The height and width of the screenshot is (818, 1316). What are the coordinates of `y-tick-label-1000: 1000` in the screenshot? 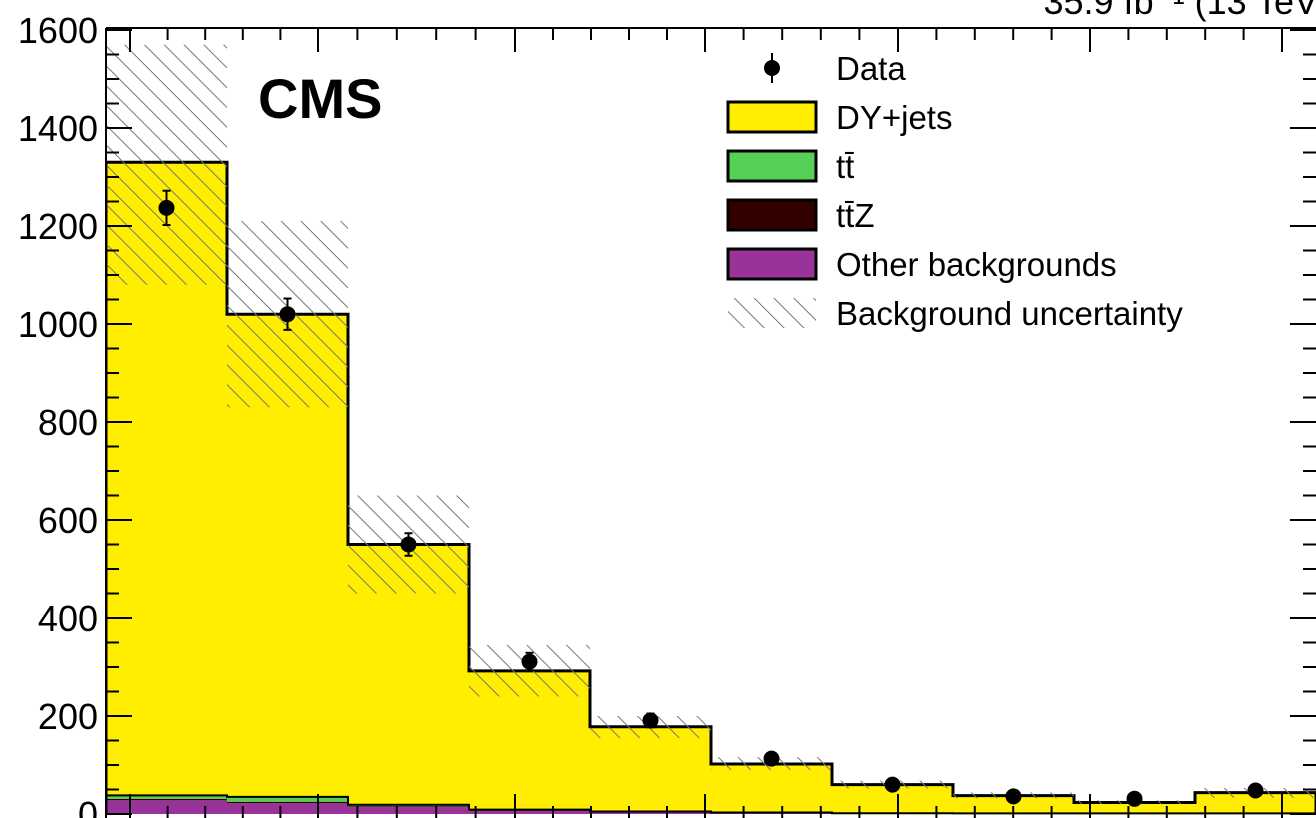 It's located at (58, 324).